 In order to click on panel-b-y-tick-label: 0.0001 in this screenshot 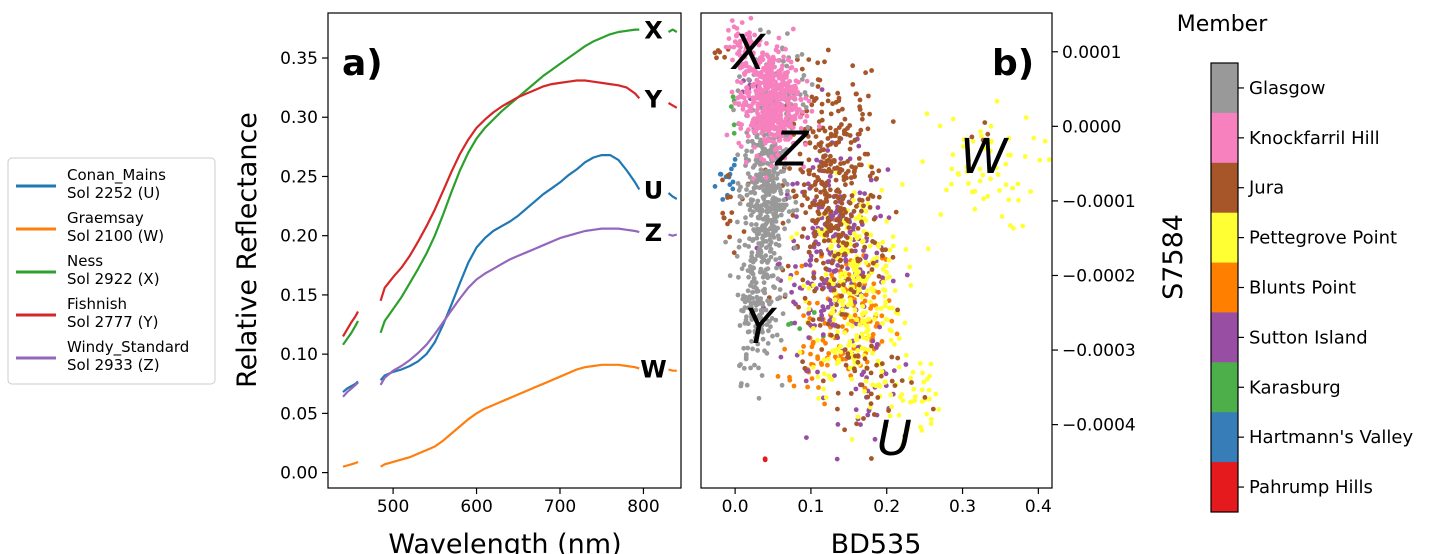, I will do `click(1091, 53)`.